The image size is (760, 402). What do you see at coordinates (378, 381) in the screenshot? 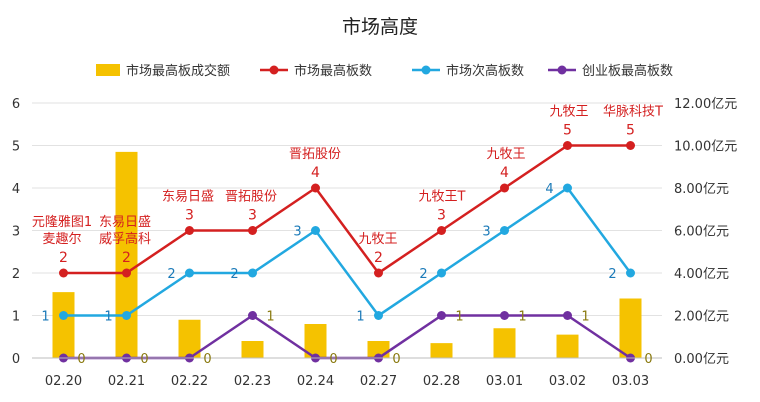
I see `x-tick-5: 02.27` at bounding box center [378, 381].